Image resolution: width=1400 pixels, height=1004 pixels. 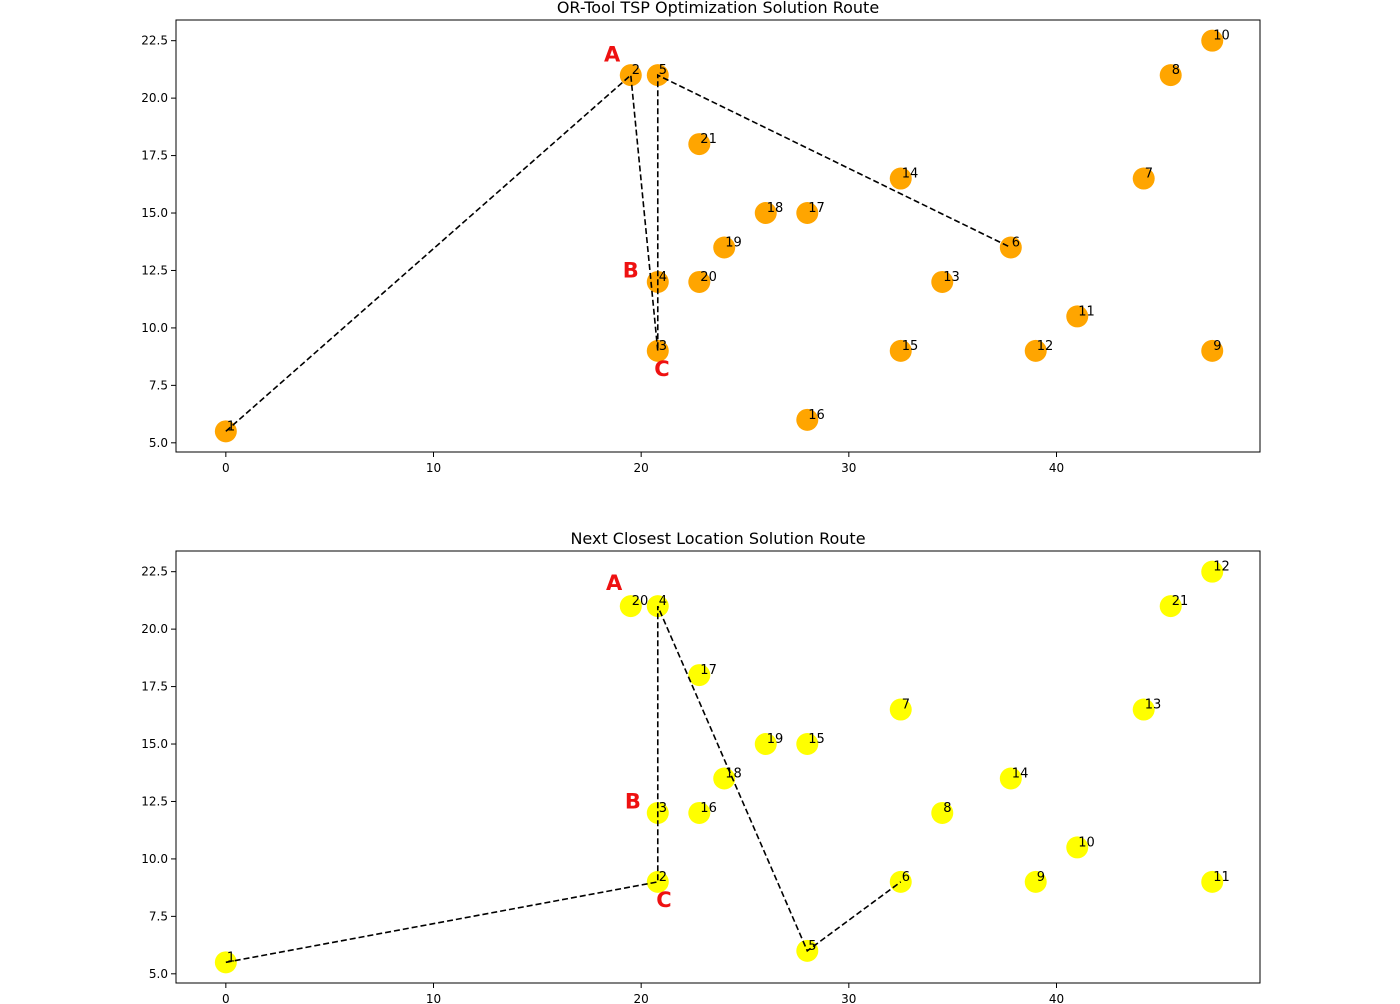 What do you see at coordinates (663, 808) in the screenshot?
I see `point-label: 3` at bounding box center [663, 808].